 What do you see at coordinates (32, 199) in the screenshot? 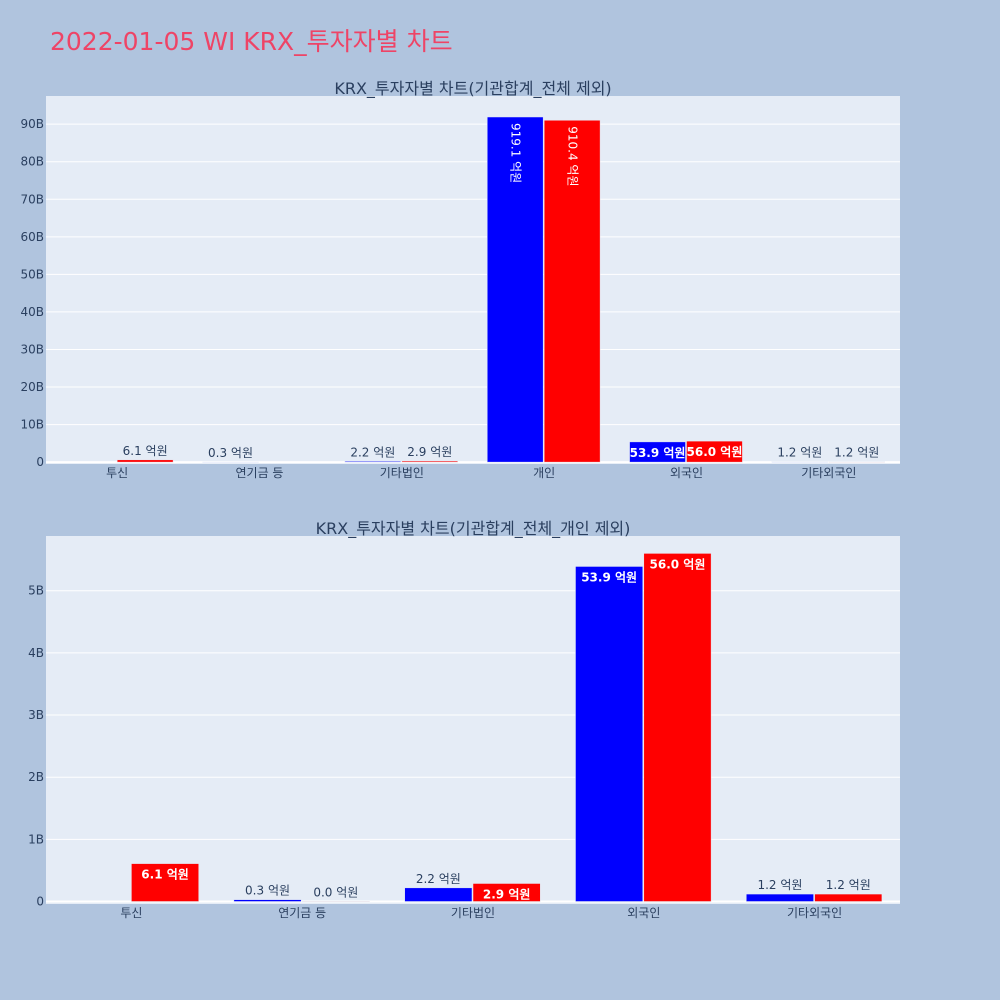
I see `y-tick-label: 70B` at bounding box center [32, 199].